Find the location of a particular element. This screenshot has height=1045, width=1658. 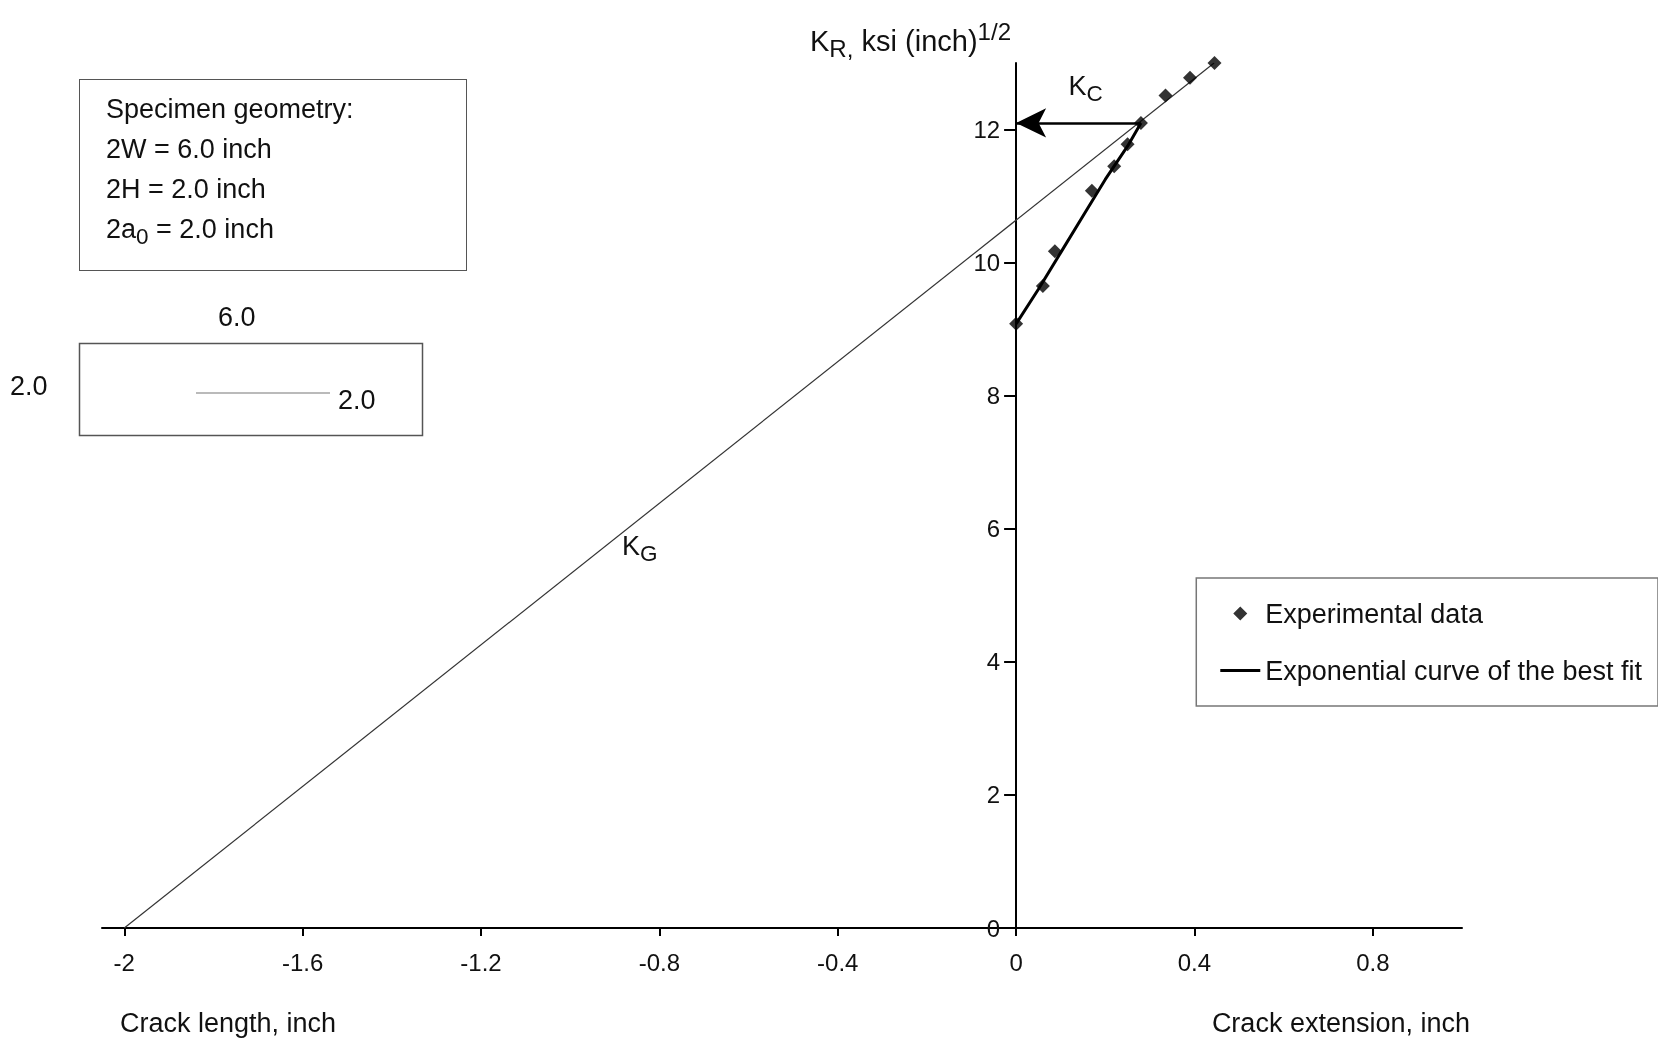

x-axis-title: Crack extension, inch is located at coordinates (1340, 1023).